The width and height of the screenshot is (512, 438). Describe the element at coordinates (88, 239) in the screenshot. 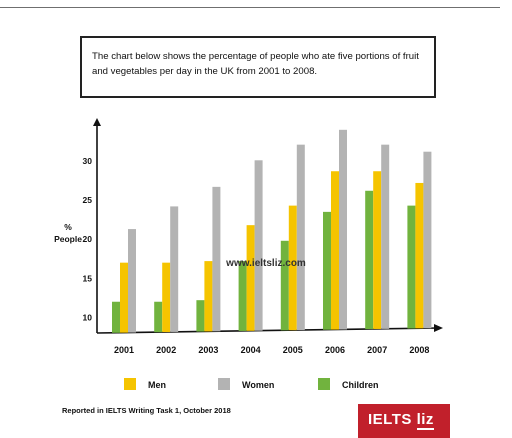

I see `y-tick-label: 20` at that location.